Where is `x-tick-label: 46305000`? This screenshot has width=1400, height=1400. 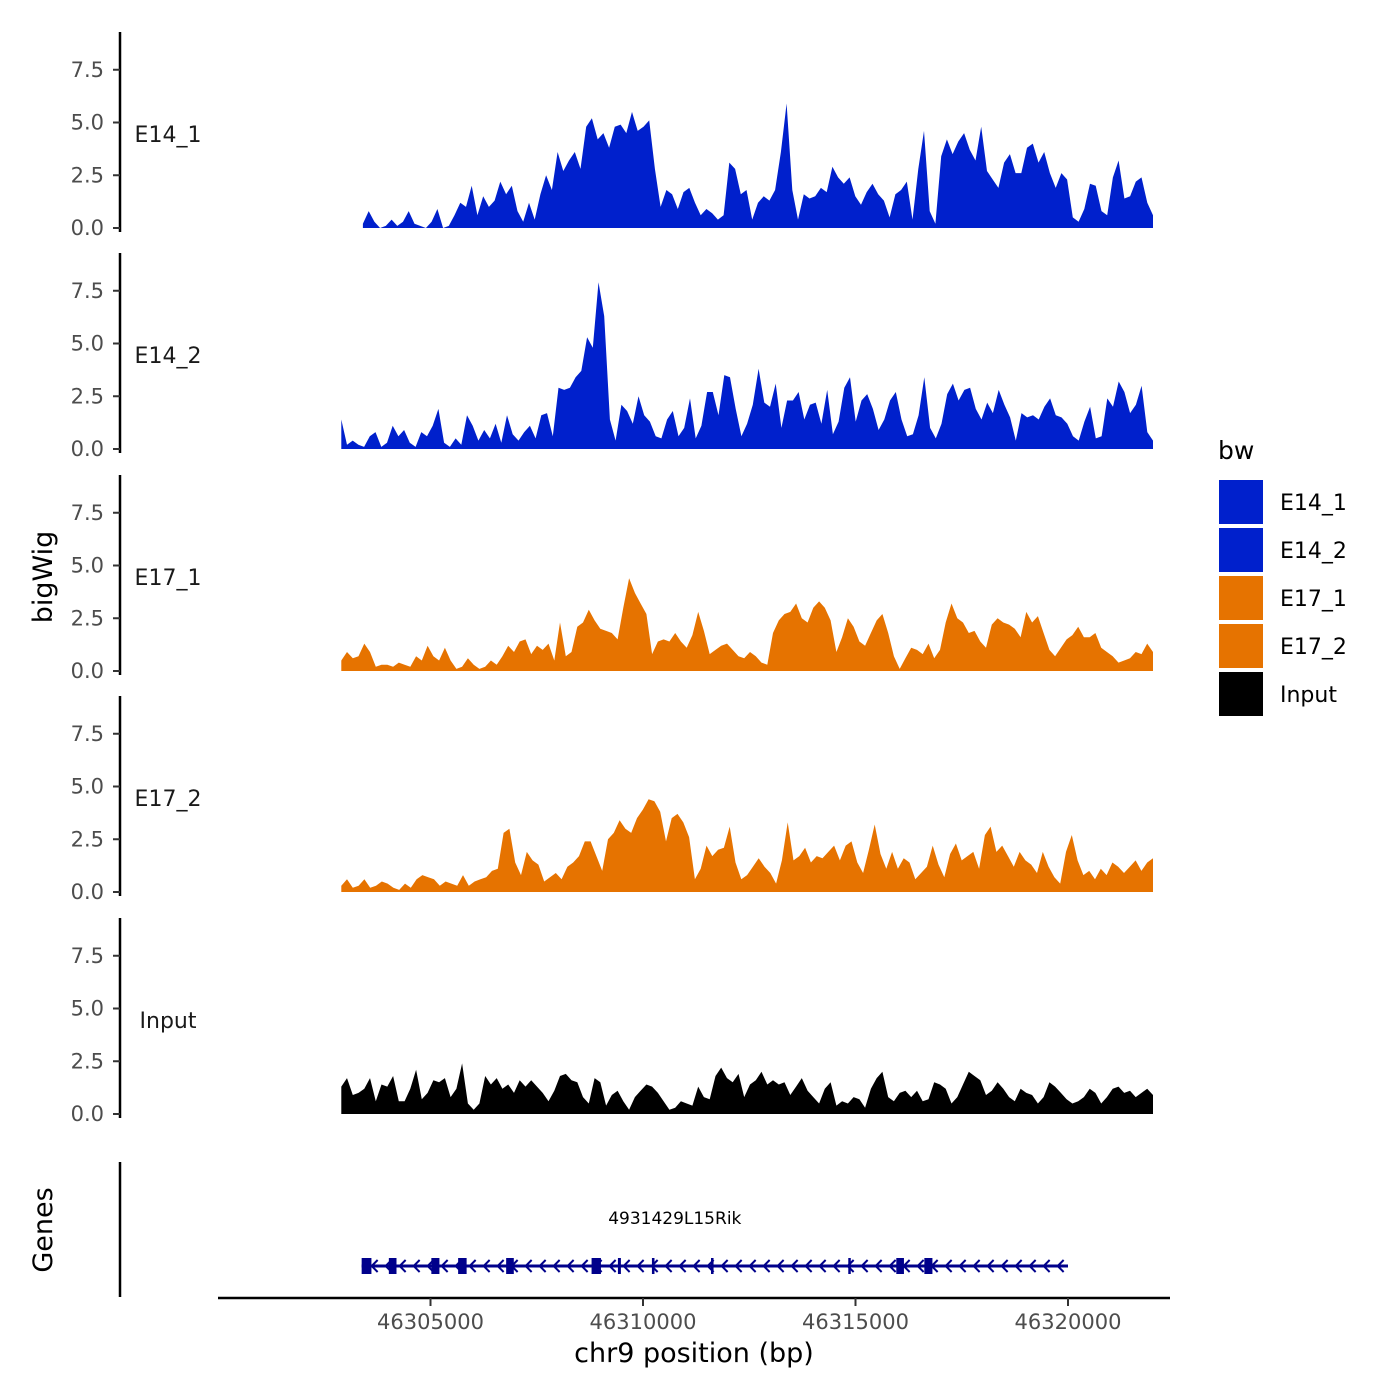
x-tick-label: 46305000 is located at coordinates (430, 1322).